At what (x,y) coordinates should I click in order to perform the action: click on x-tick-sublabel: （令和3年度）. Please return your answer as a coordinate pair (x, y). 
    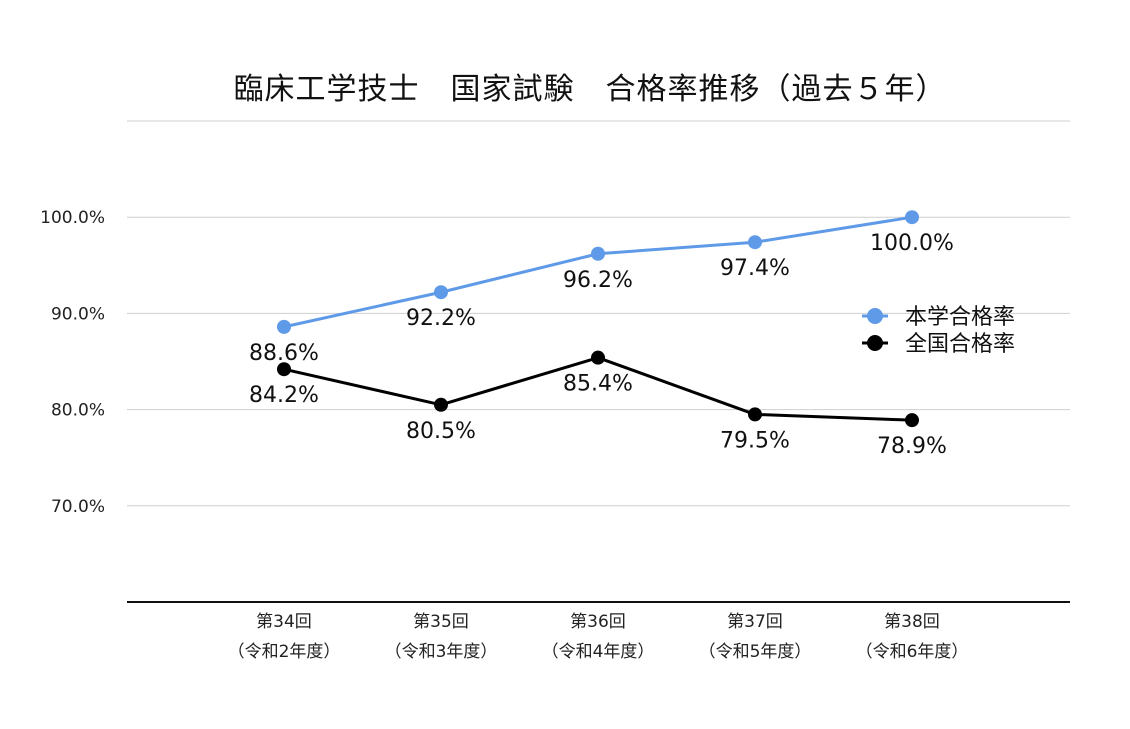
    Looking at the image, I should click on (441, 652).